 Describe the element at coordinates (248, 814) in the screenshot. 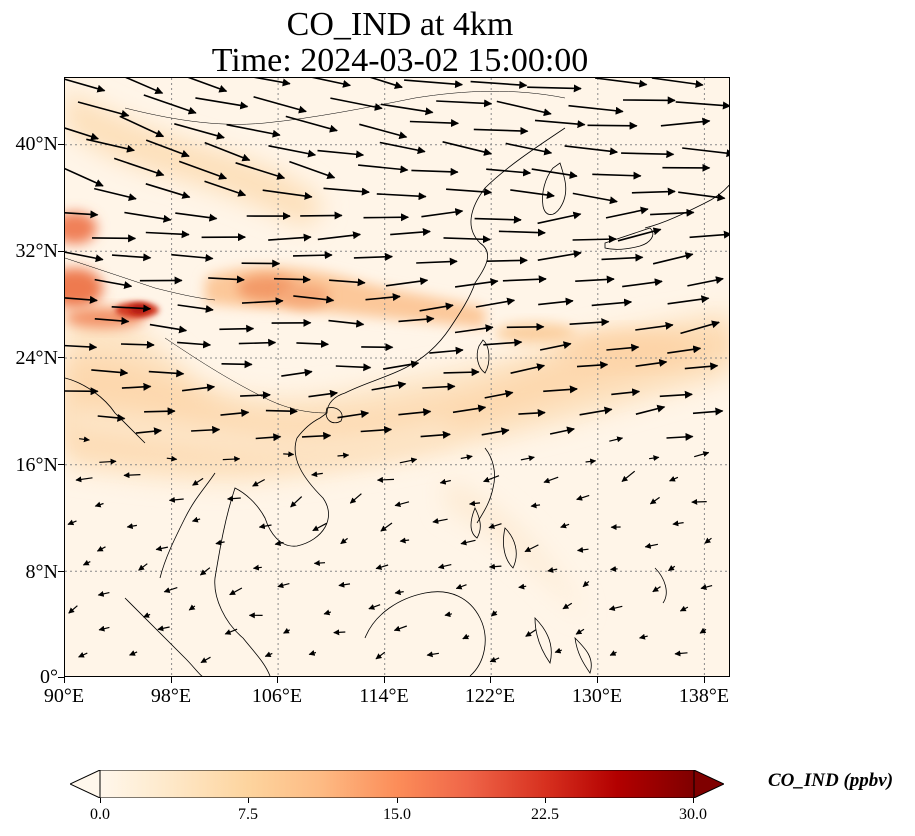

I see `colorbar-tick-7-5: 7.5` at that location.